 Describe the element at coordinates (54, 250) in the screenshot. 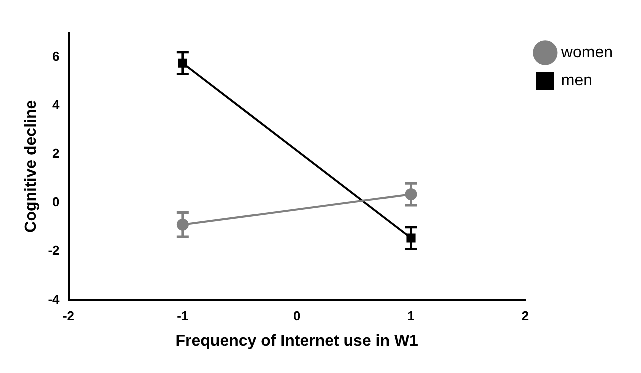

I see `y-tick-label: -2` at that location.